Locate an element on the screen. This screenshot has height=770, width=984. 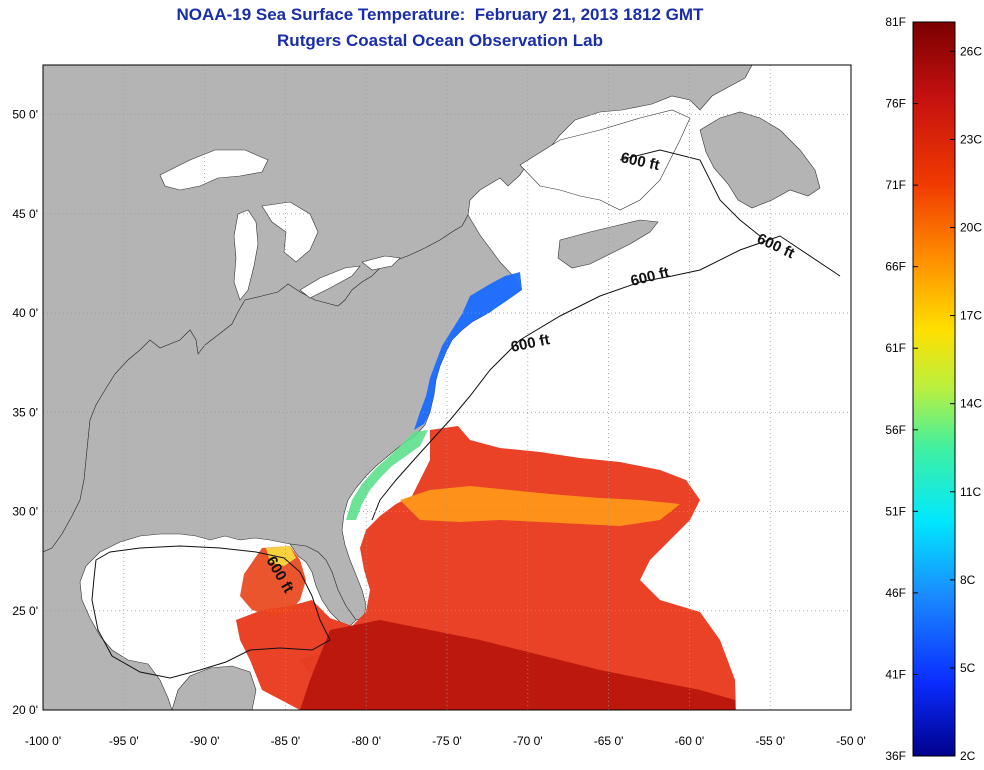
x-tick-label: -100 0' is located at coordinates (43, 741).